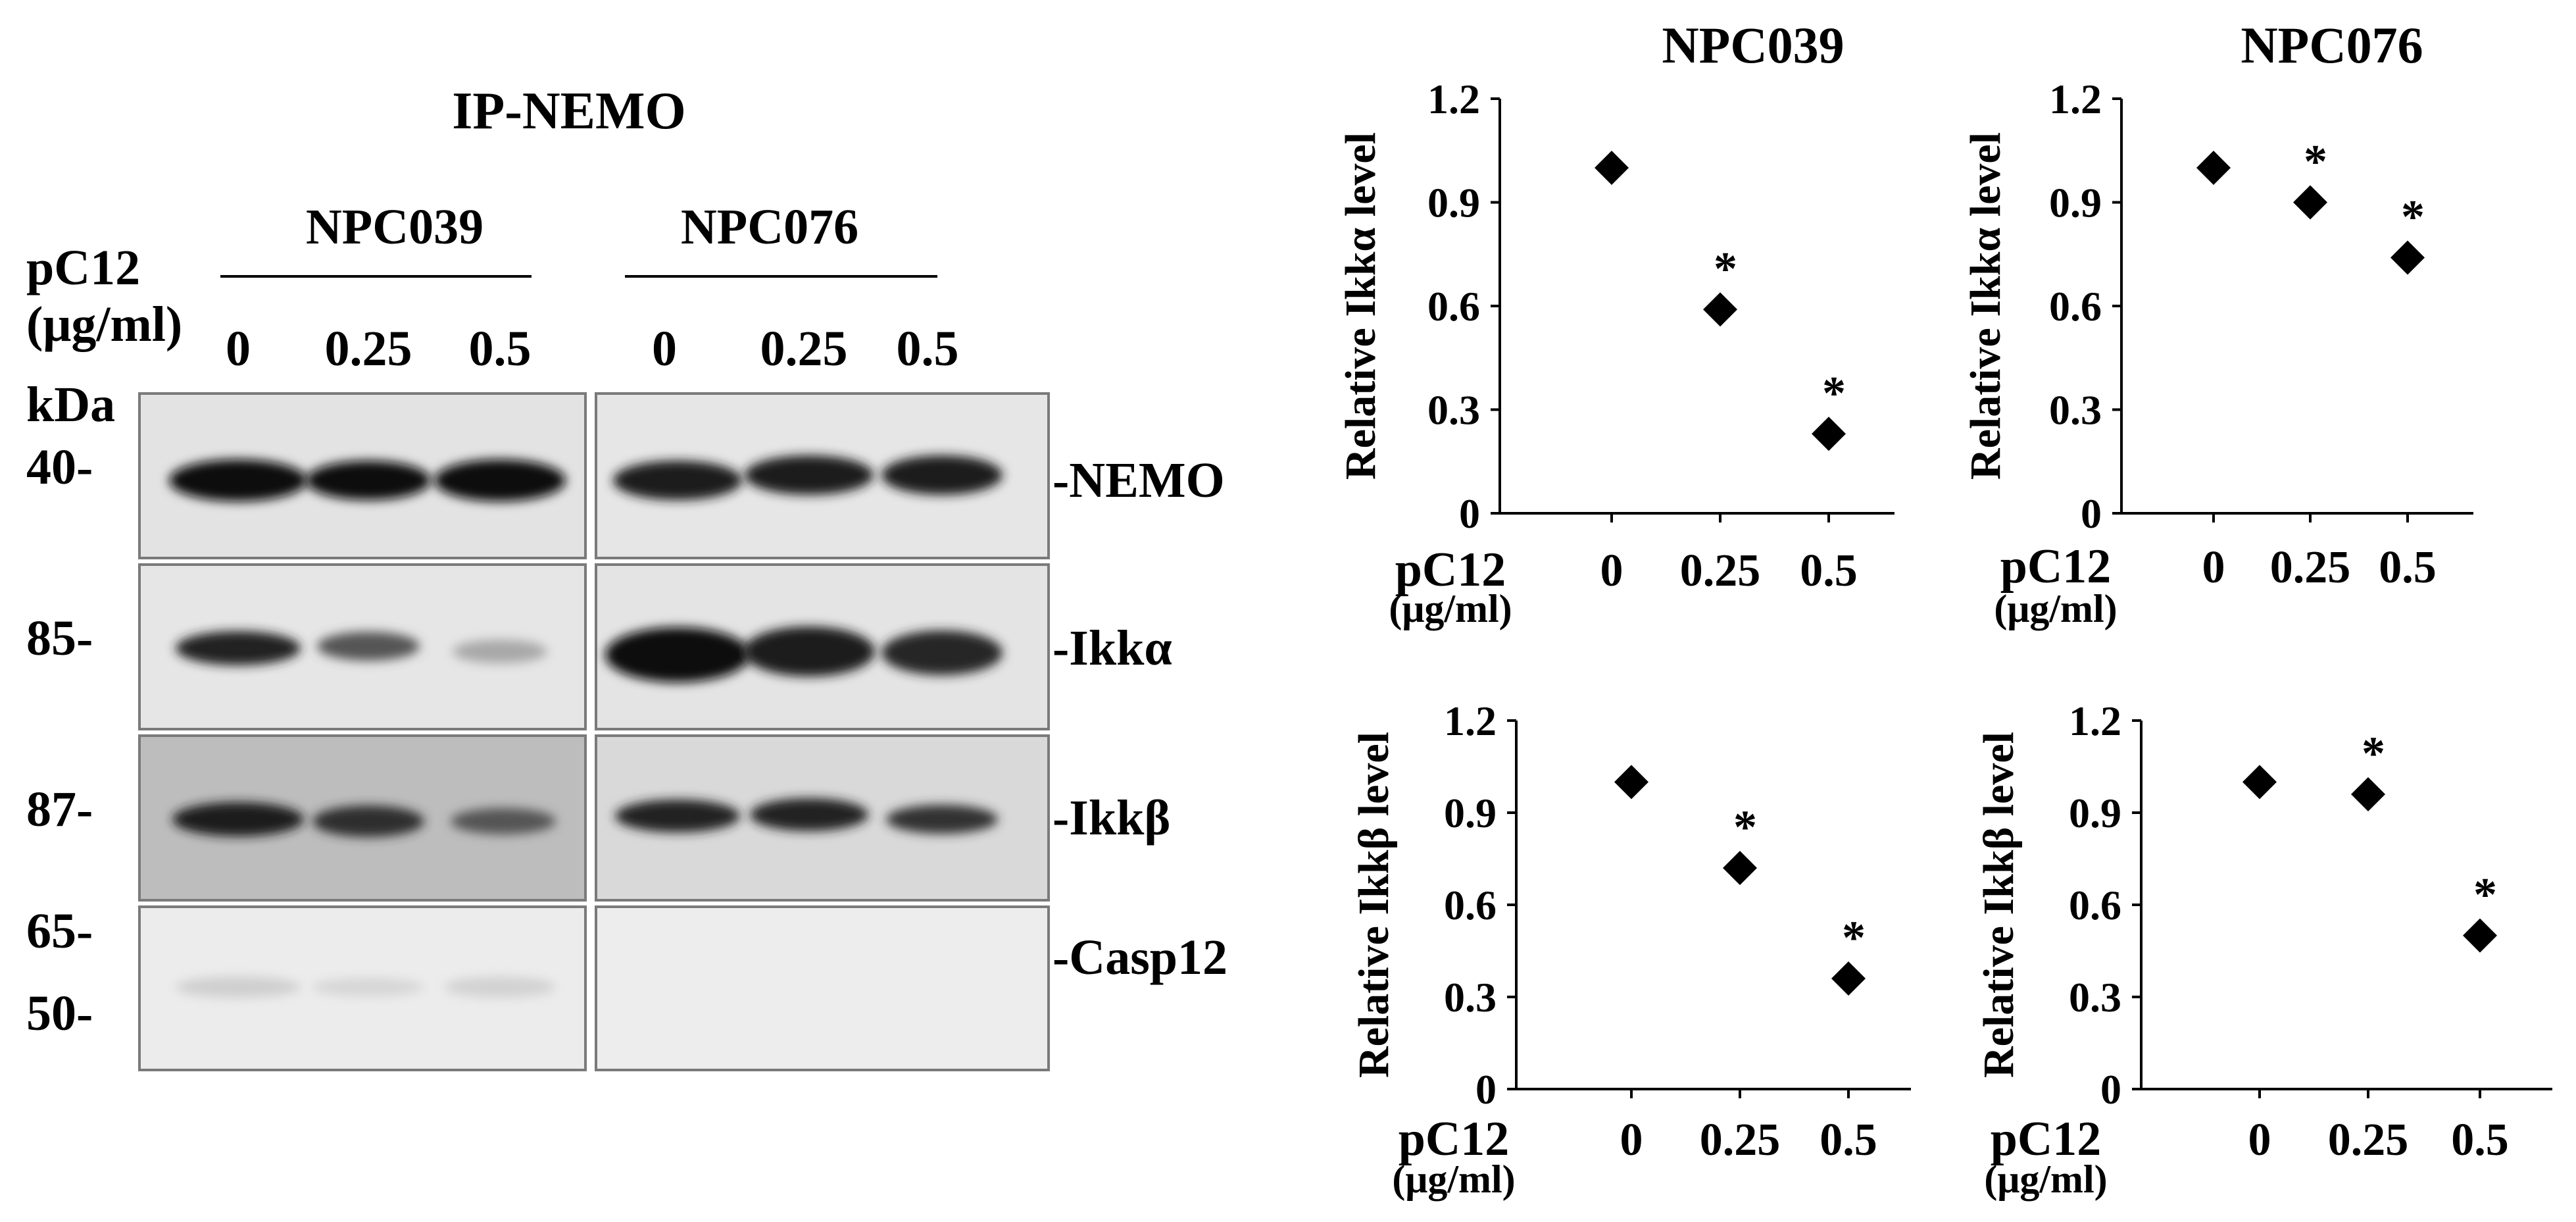 This screenshot has height=1222, width=2576. I want to click on marker-label-40: 40-, so click(59, 467).